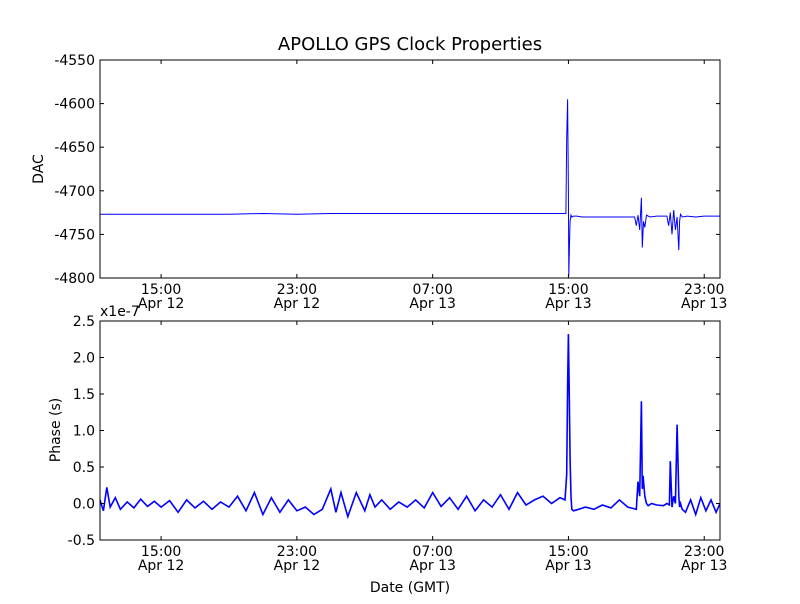 The image size is (800, 604). I want to click on y-scale-offset-label: x1e-7, so click(120, 312).